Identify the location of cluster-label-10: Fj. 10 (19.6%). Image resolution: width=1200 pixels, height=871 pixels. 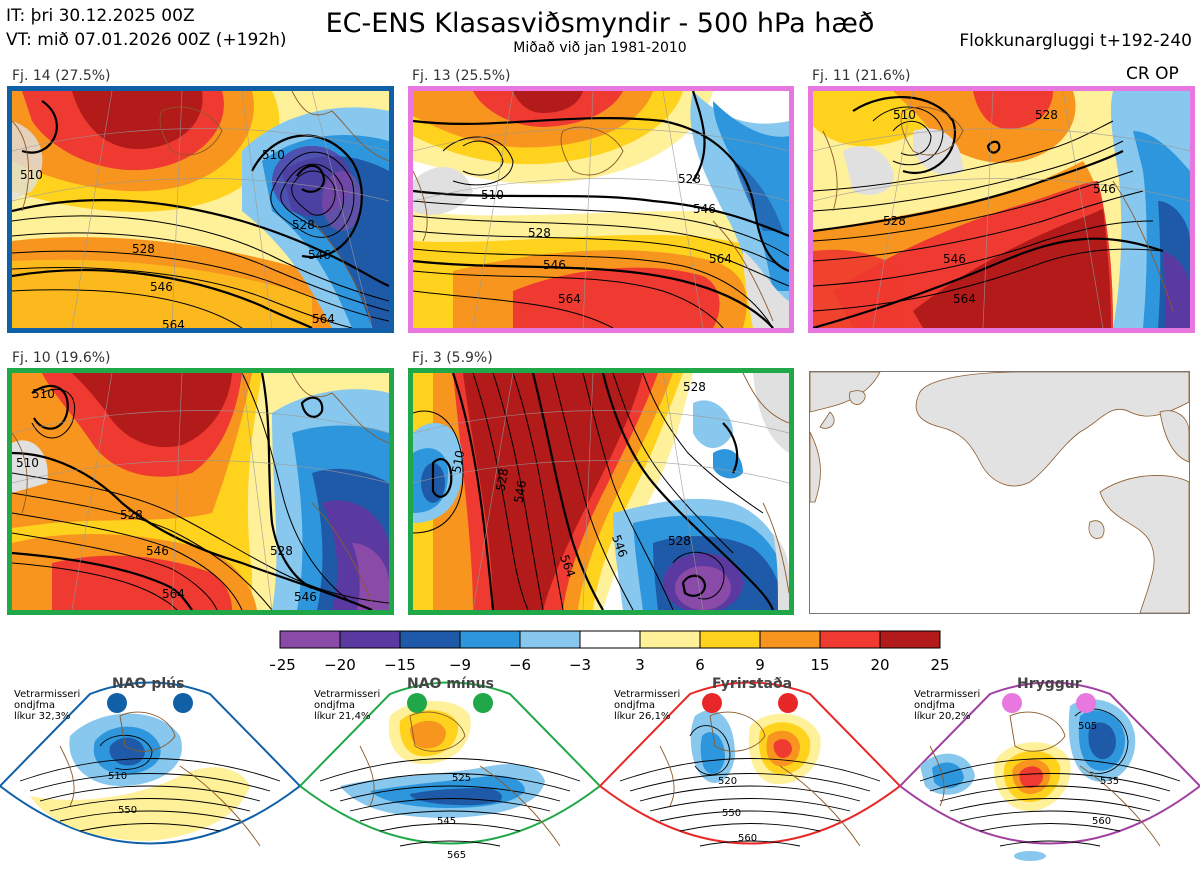
(61, 358).